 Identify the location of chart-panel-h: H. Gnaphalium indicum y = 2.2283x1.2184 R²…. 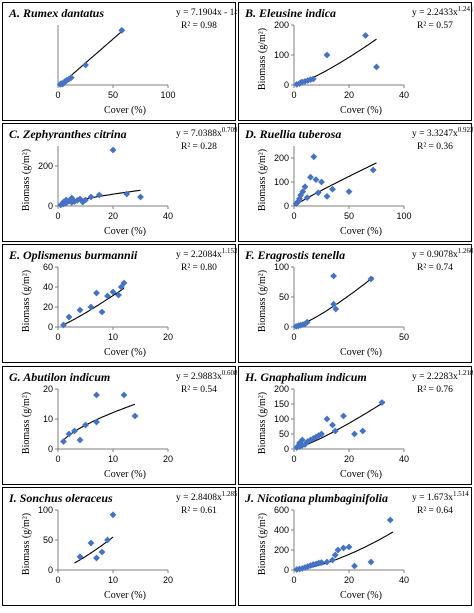
(355, 425).